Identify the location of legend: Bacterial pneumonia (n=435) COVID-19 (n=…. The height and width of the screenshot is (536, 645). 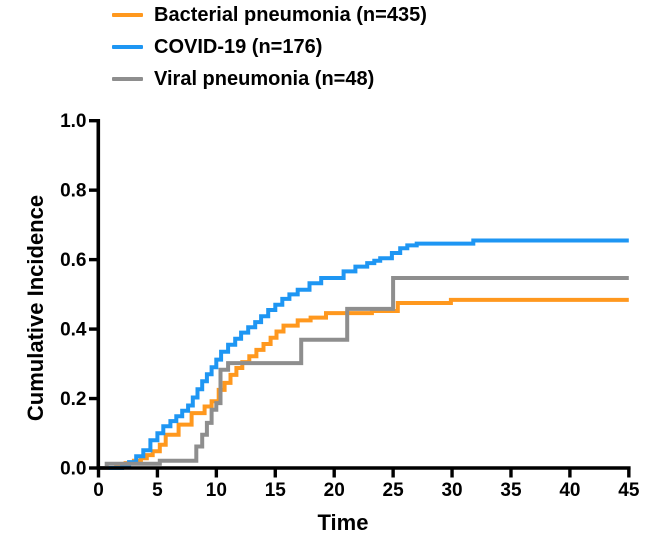
(269, 51).